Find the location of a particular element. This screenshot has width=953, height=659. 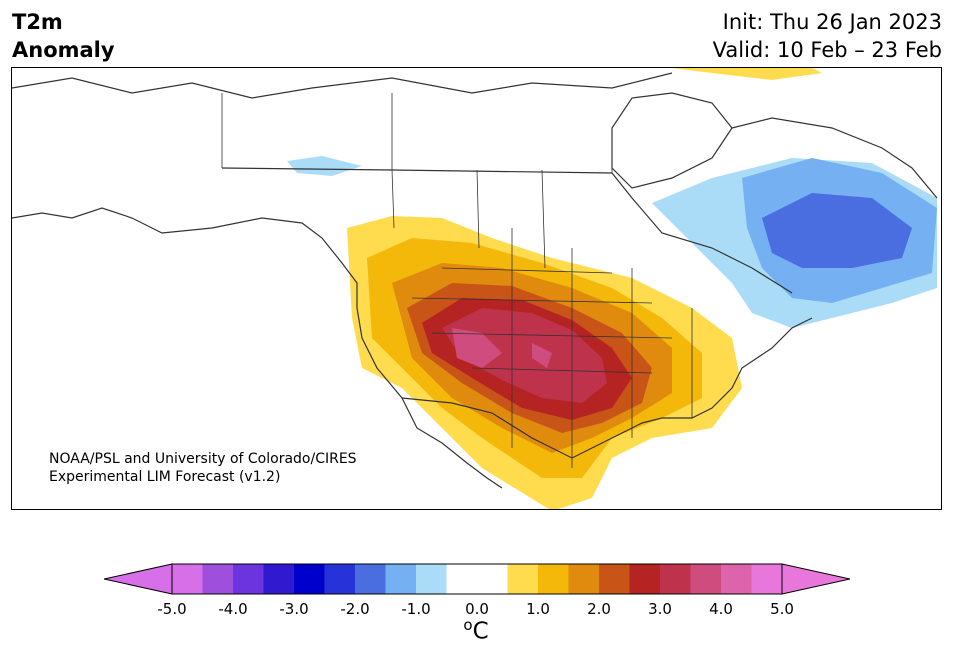

credit-line-2: Experimental LIM Forecast (v1.2) is located at coordinates (165, 477).